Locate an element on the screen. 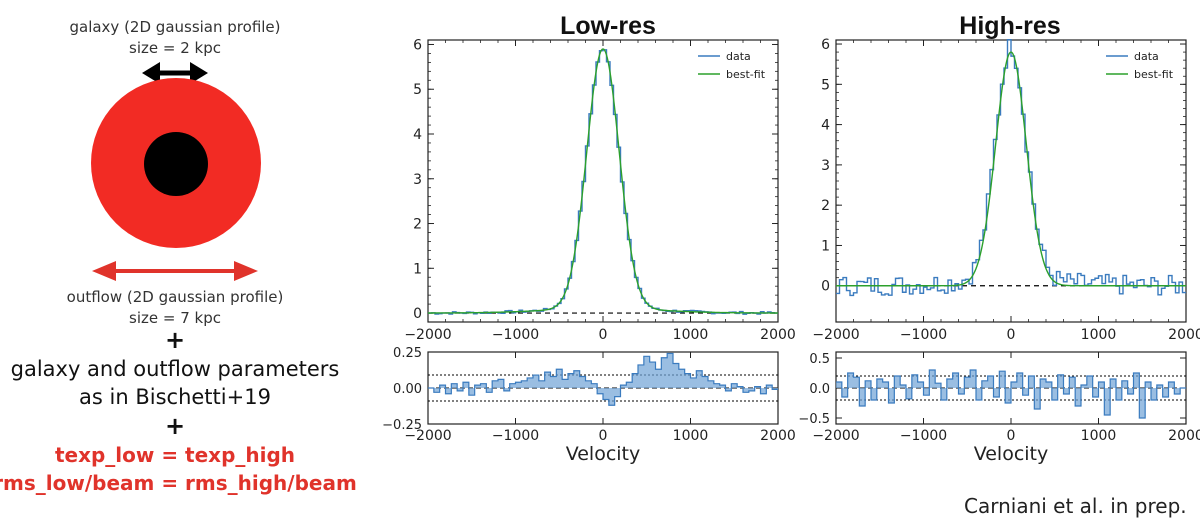 Image resolution: width=1200 pixels, height=524 pixels. res-y-tick-label: 0.5 is located at coordinates (819, 359).